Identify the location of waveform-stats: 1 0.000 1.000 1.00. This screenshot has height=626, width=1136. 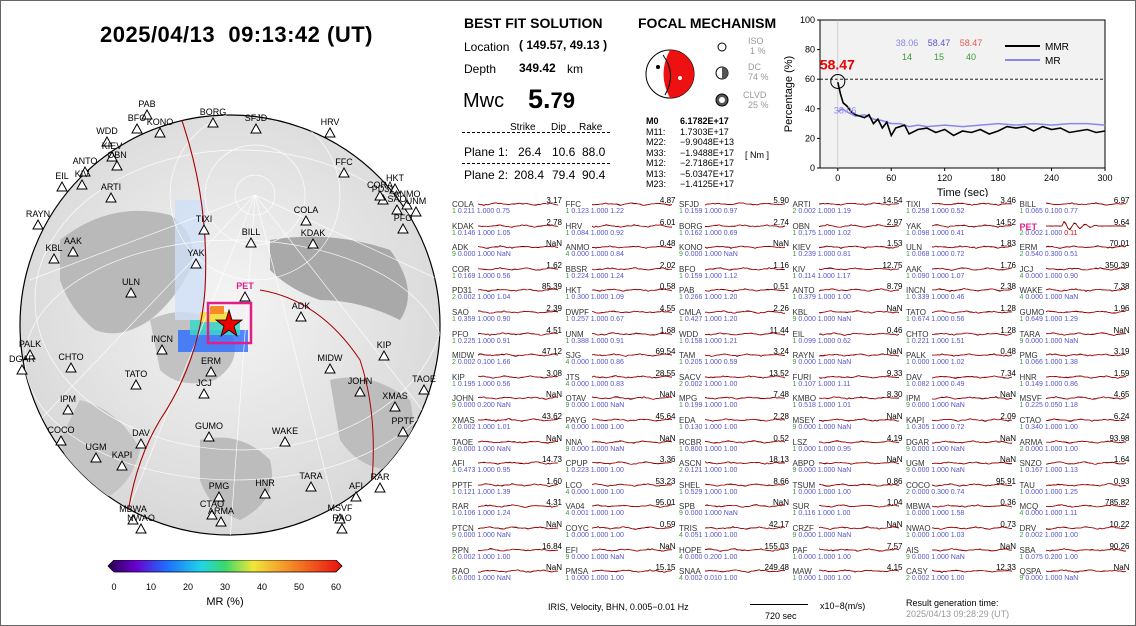
(821, 579).